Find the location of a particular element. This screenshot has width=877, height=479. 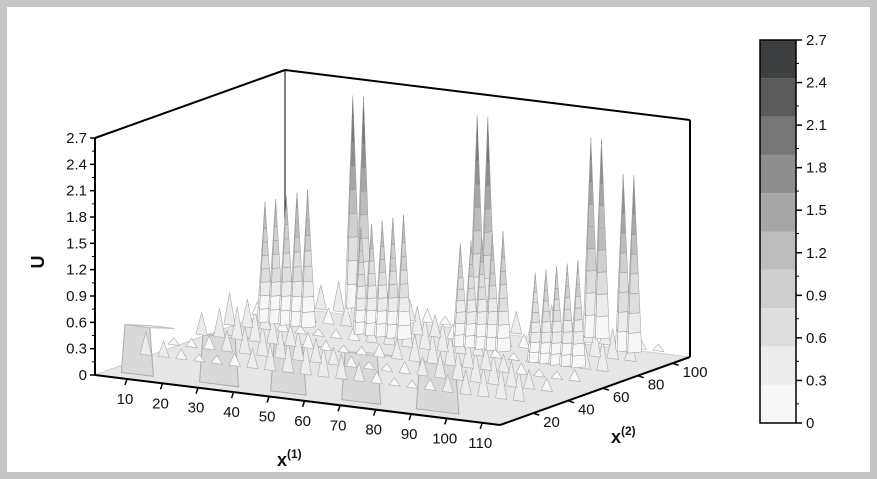

colorbar: 0 0.3 0.6 0.9 1.2 1.5 1.8 2.1 2.4 2.7 is located at coordinates (793, 232).